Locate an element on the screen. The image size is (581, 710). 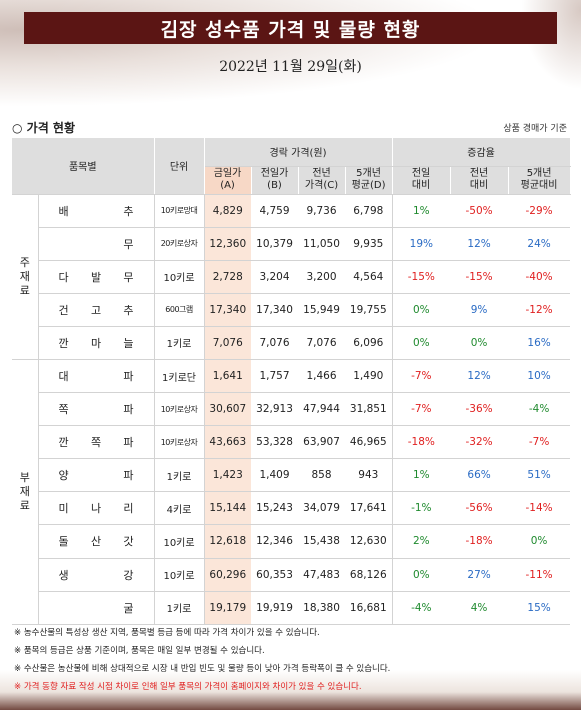
header-vs-last-year: 전년 대비 is located at coordinates (479, 180).